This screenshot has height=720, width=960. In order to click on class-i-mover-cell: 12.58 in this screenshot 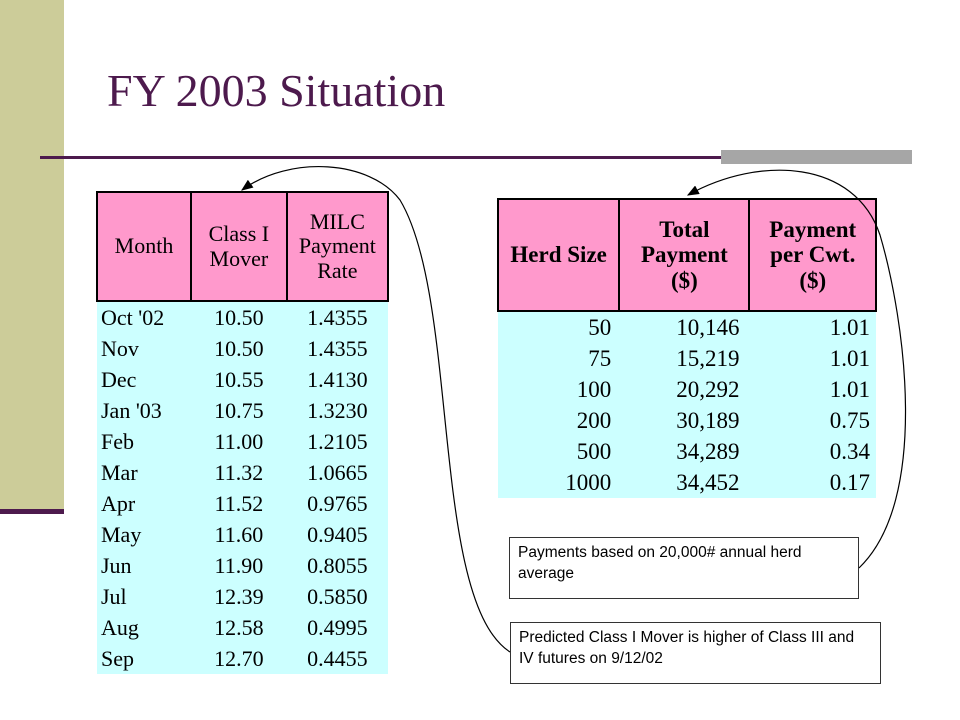, I will do `click(238, 627)`.